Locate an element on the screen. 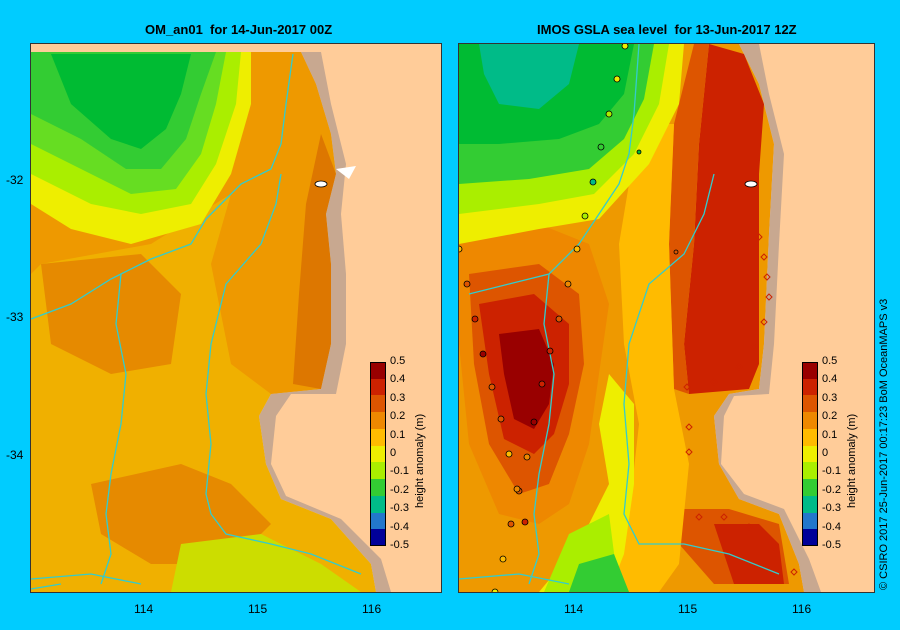 This screenshot has width=900, height=630. right-panel-title: IMOS GSLA sea level for 13-Jun-2017 12Z is located at coordinates (667, 29).